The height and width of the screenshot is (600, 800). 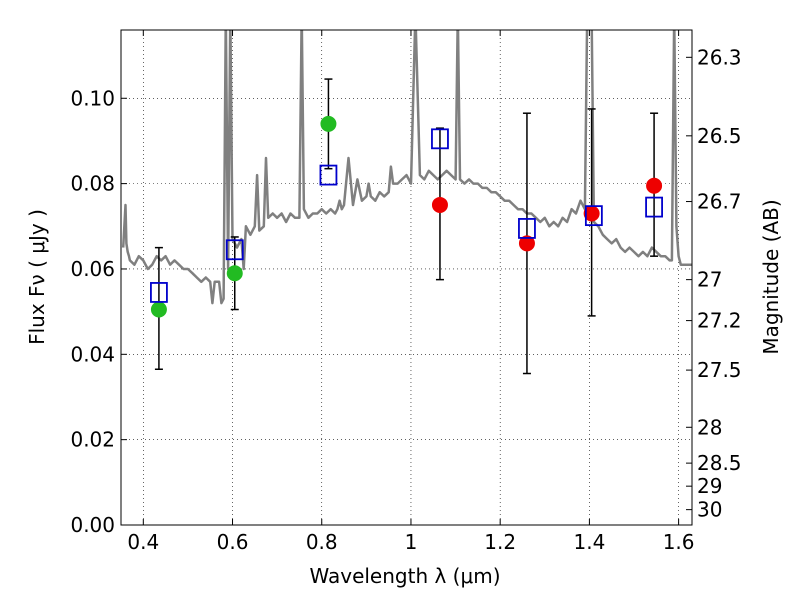 What do you see at coordinates (719, 202) in the screenshot?
I see `y2-tick-label: 26.7` at bounding box center [719, 202].